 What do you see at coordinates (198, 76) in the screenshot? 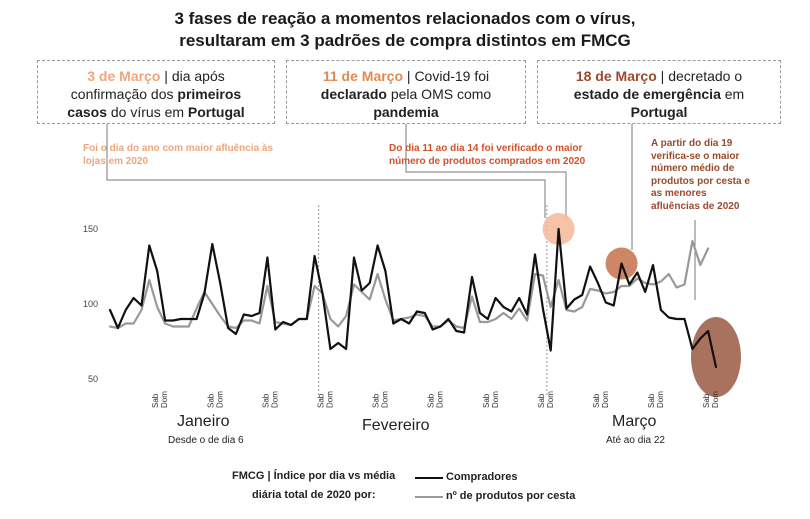
I see `phase-1-text: dia após` at bounding box center [198, 76].